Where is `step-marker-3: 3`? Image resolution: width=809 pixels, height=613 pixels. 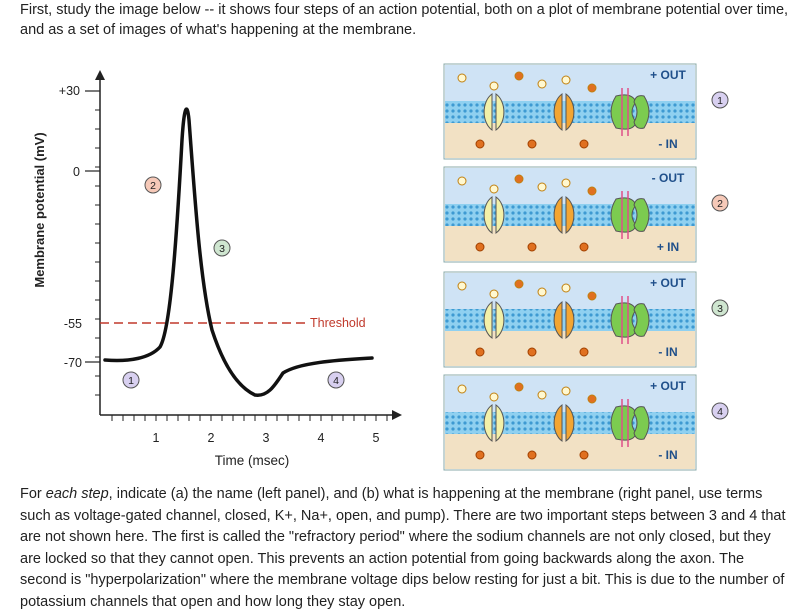 step-marker-3: 3 is located at coordinates (222, 248).